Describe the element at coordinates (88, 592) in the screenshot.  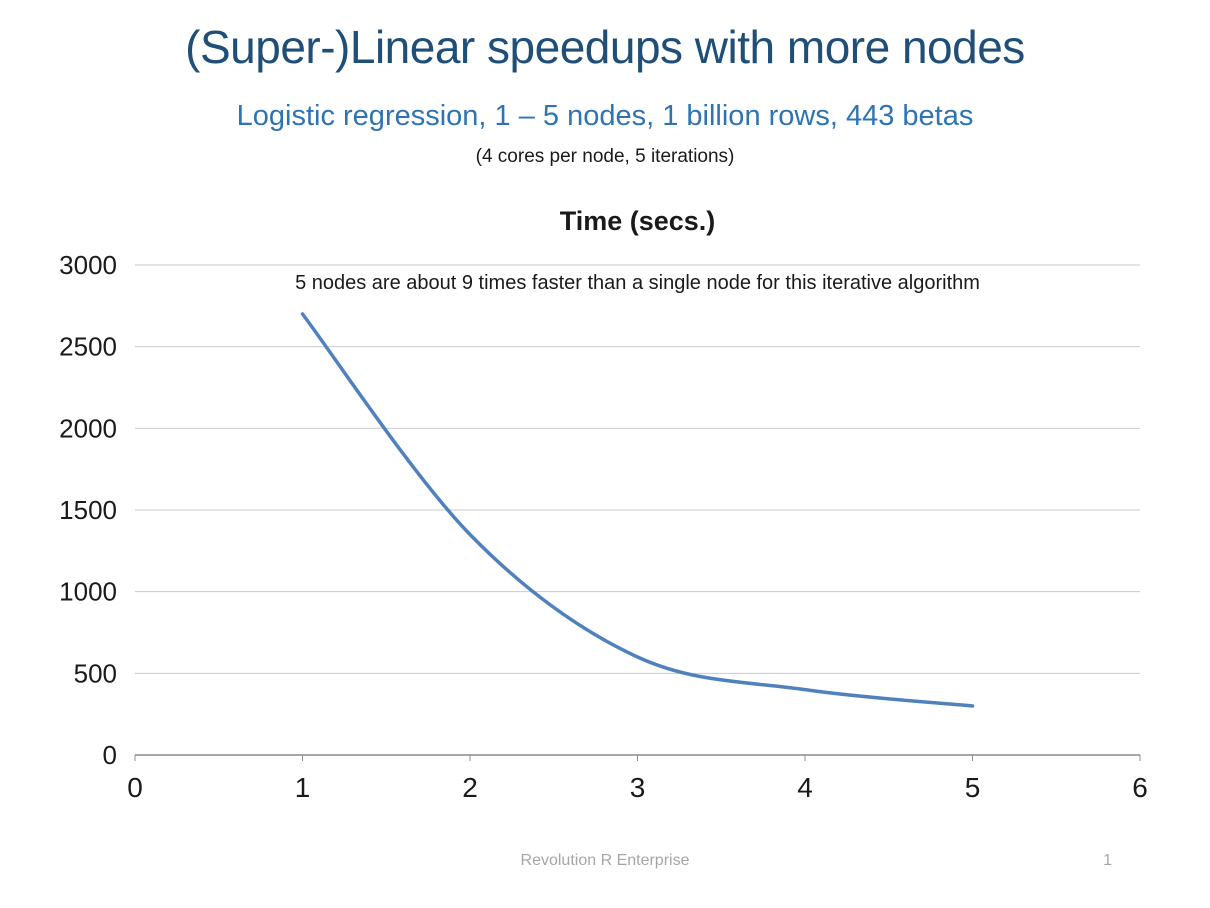
I see `svg-text: 1000` at that location.